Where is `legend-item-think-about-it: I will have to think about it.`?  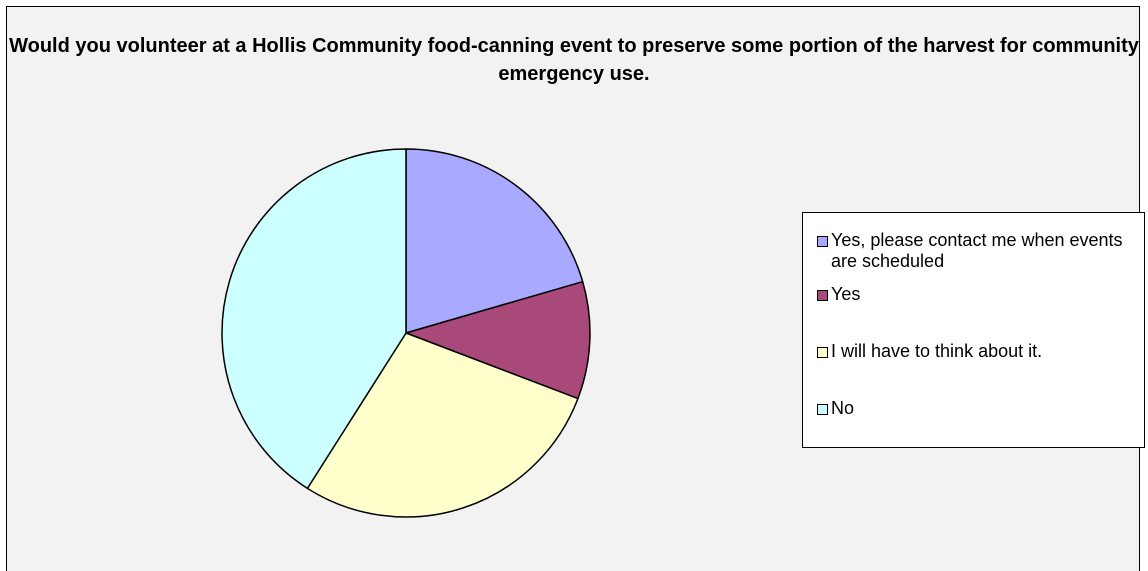
legend-item-think-about-it: I will have to think about it. is located at coordinates (977, 351).